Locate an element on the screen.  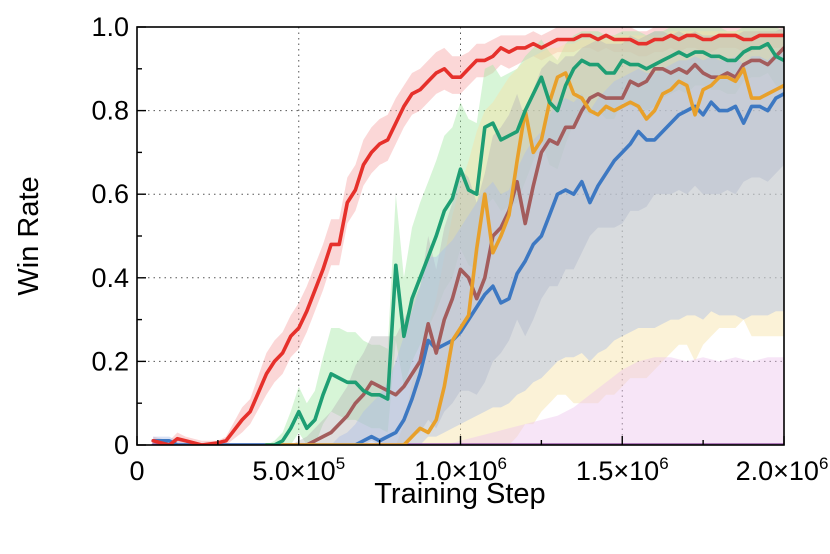
y-tick-label-2: 0.4 is located at coordinates (110, 278).